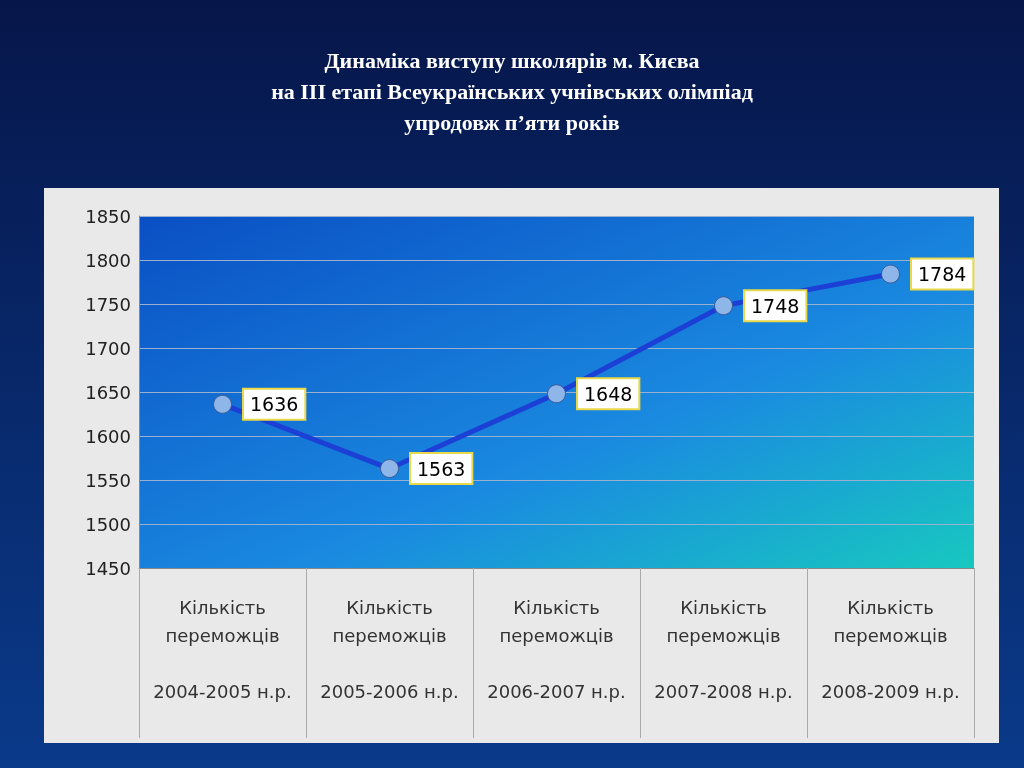 The width and height of the screenshot is (1024, 768). What do you see at coordinates (108, 216) in the screenshot?
I see `y-tick-label: 1850` at bounding box center [108, 216].